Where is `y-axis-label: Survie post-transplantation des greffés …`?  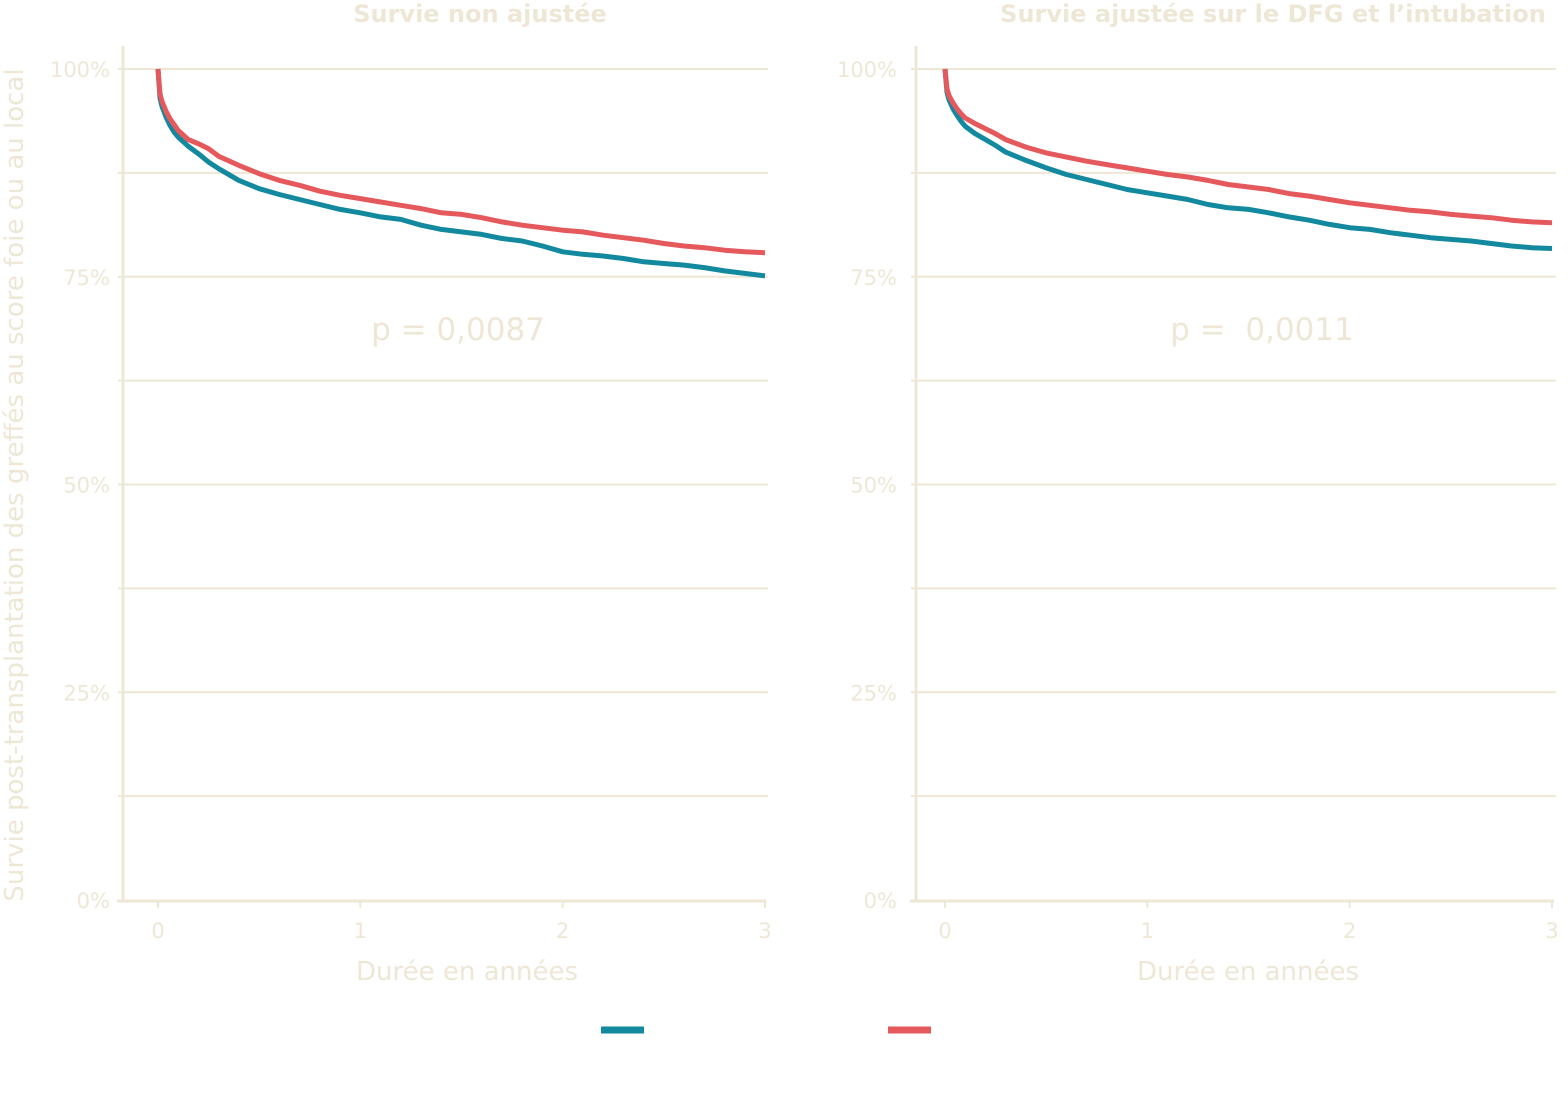 y-axis-label: Survie post-transplantation des greffés … is located at coordinates (15, 484).